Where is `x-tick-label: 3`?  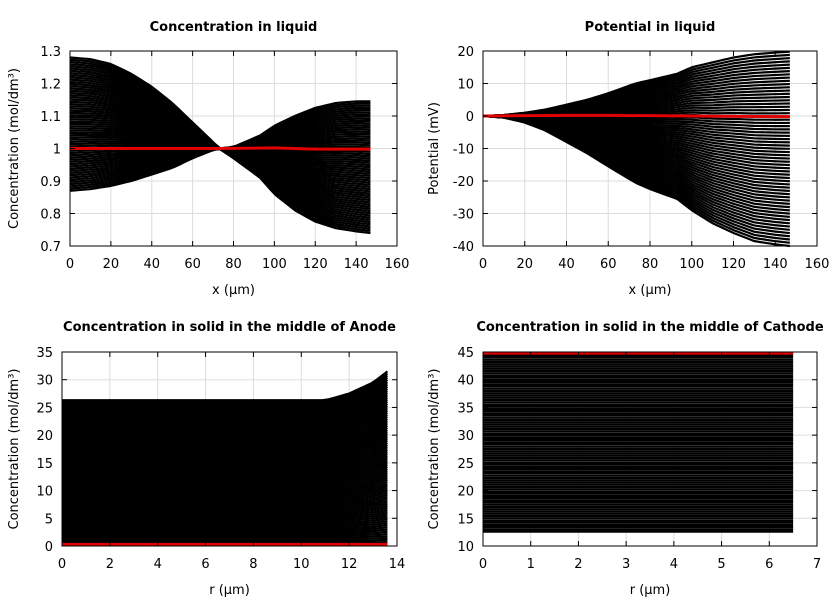 x-tick-label: 3 is located at coordinates (626, 564).